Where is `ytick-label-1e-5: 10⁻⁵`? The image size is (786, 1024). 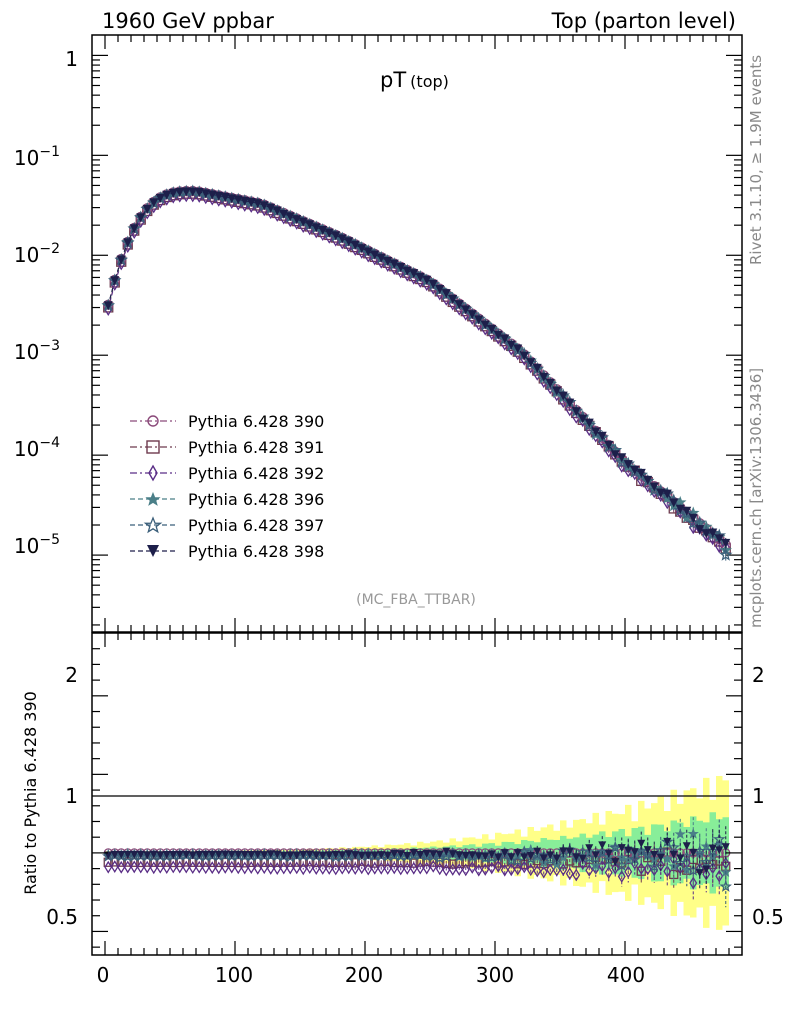 ytick-label-1e-5: 10⁻⁵ is located at coordinates (37, 545).